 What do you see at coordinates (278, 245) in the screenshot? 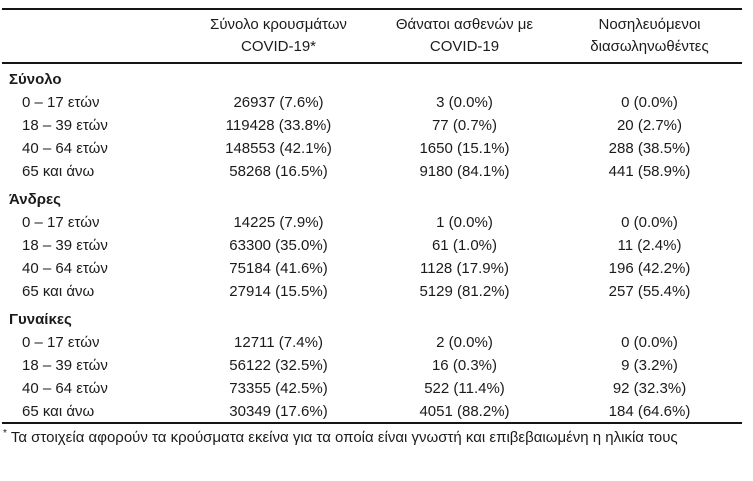
I see `cell-cases: 63300 (35.0%)` at bounding box center [278, 245].